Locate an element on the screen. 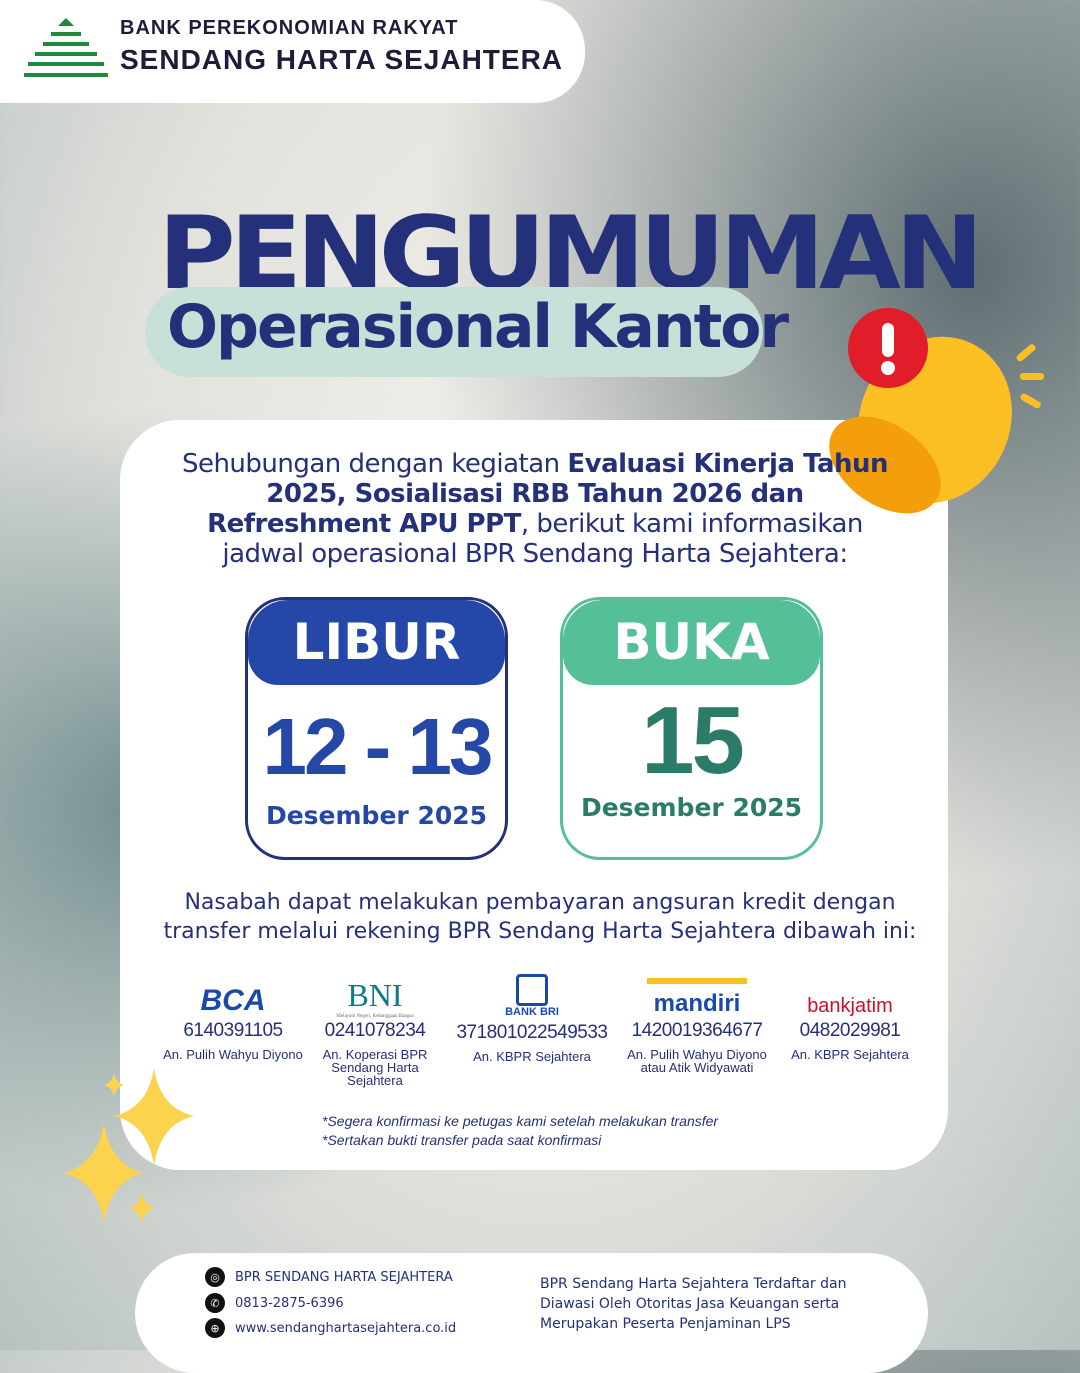 The width and height of the screenshot is (1080, 1373). website-link: www.sendanghartasejahtera.co.id is located at coordinates (346, 1328).